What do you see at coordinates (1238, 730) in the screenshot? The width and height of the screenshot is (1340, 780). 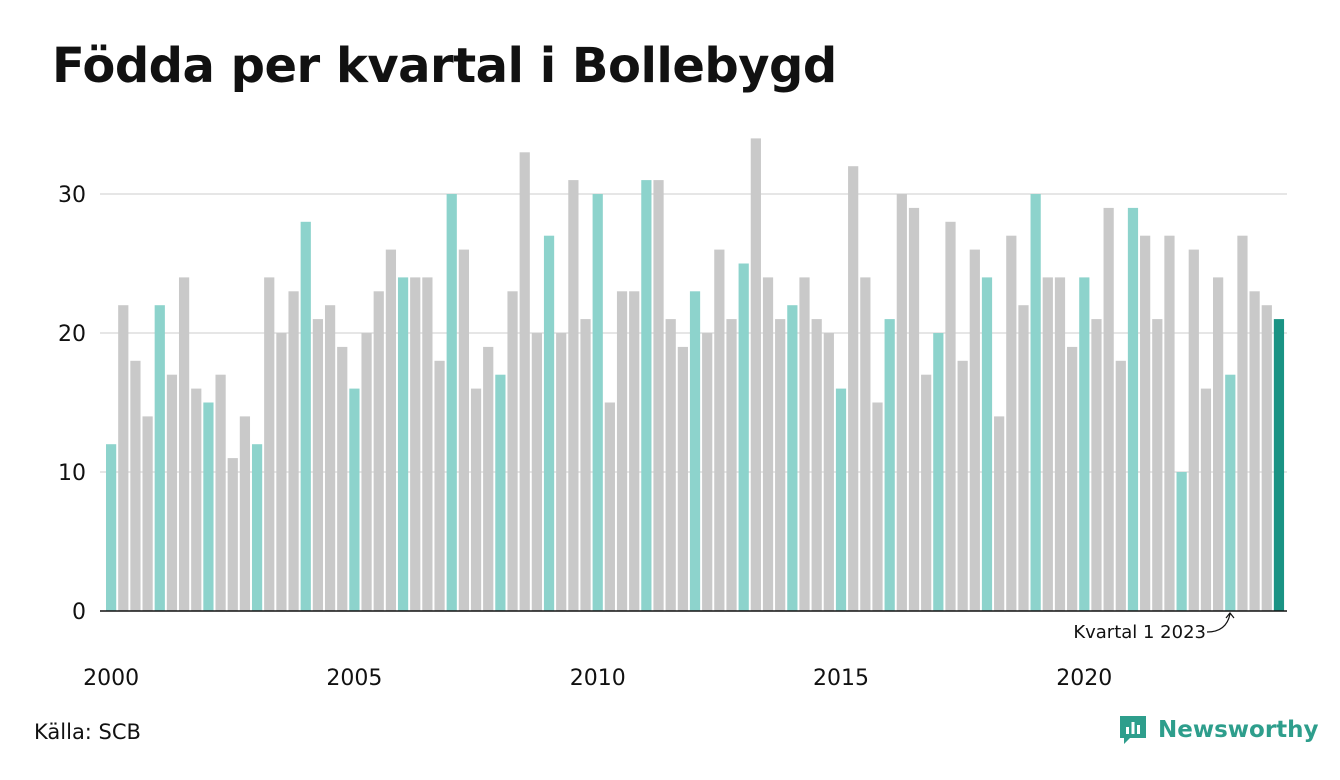 I see `brand-name: Newsworthy` at bounding box center [1238, 730].